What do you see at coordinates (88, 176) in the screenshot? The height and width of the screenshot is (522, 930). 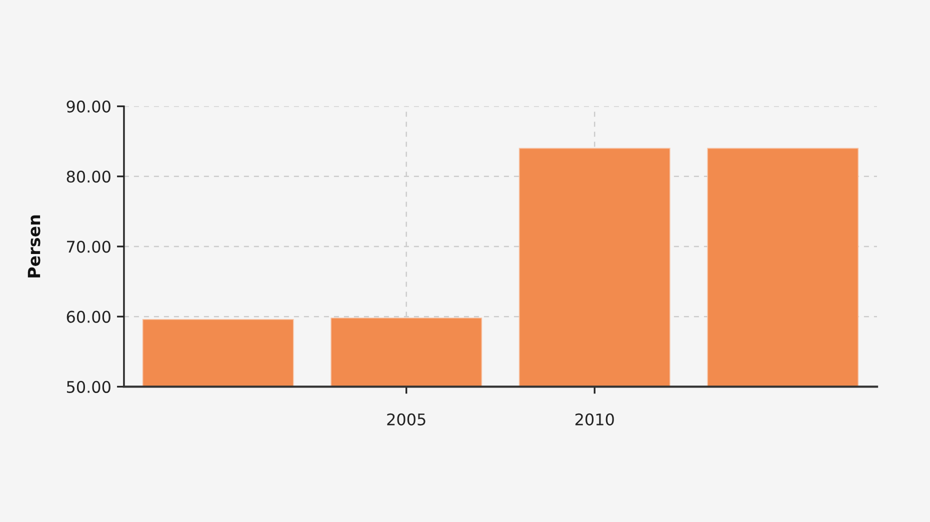 I see `y-tick-label: 80.00` at bounding box center [88, 176].